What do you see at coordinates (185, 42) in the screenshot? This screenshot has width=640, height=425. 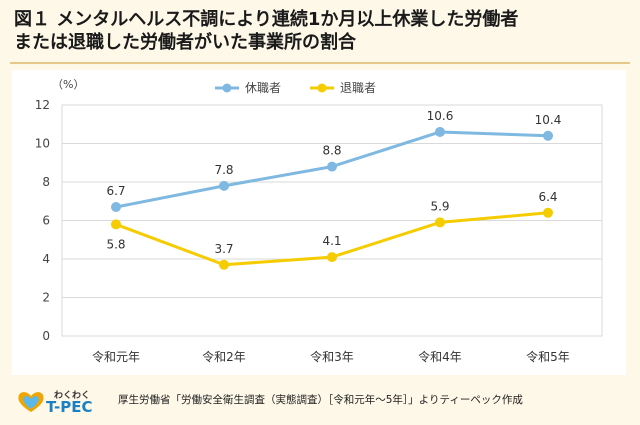 I see `title-line-2: または退職した労働者がいた事業所の割合` at bounding box center [185, 42].